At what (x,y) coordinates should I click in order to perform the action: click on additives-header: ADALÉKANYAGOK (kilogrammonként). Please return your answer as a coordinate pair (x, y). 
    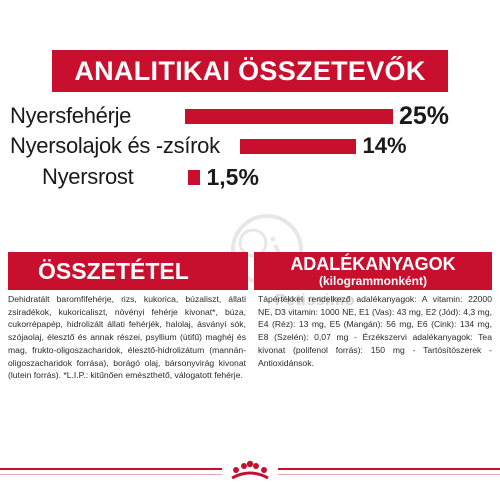
    Looking at the image, I should click on (373, 271).